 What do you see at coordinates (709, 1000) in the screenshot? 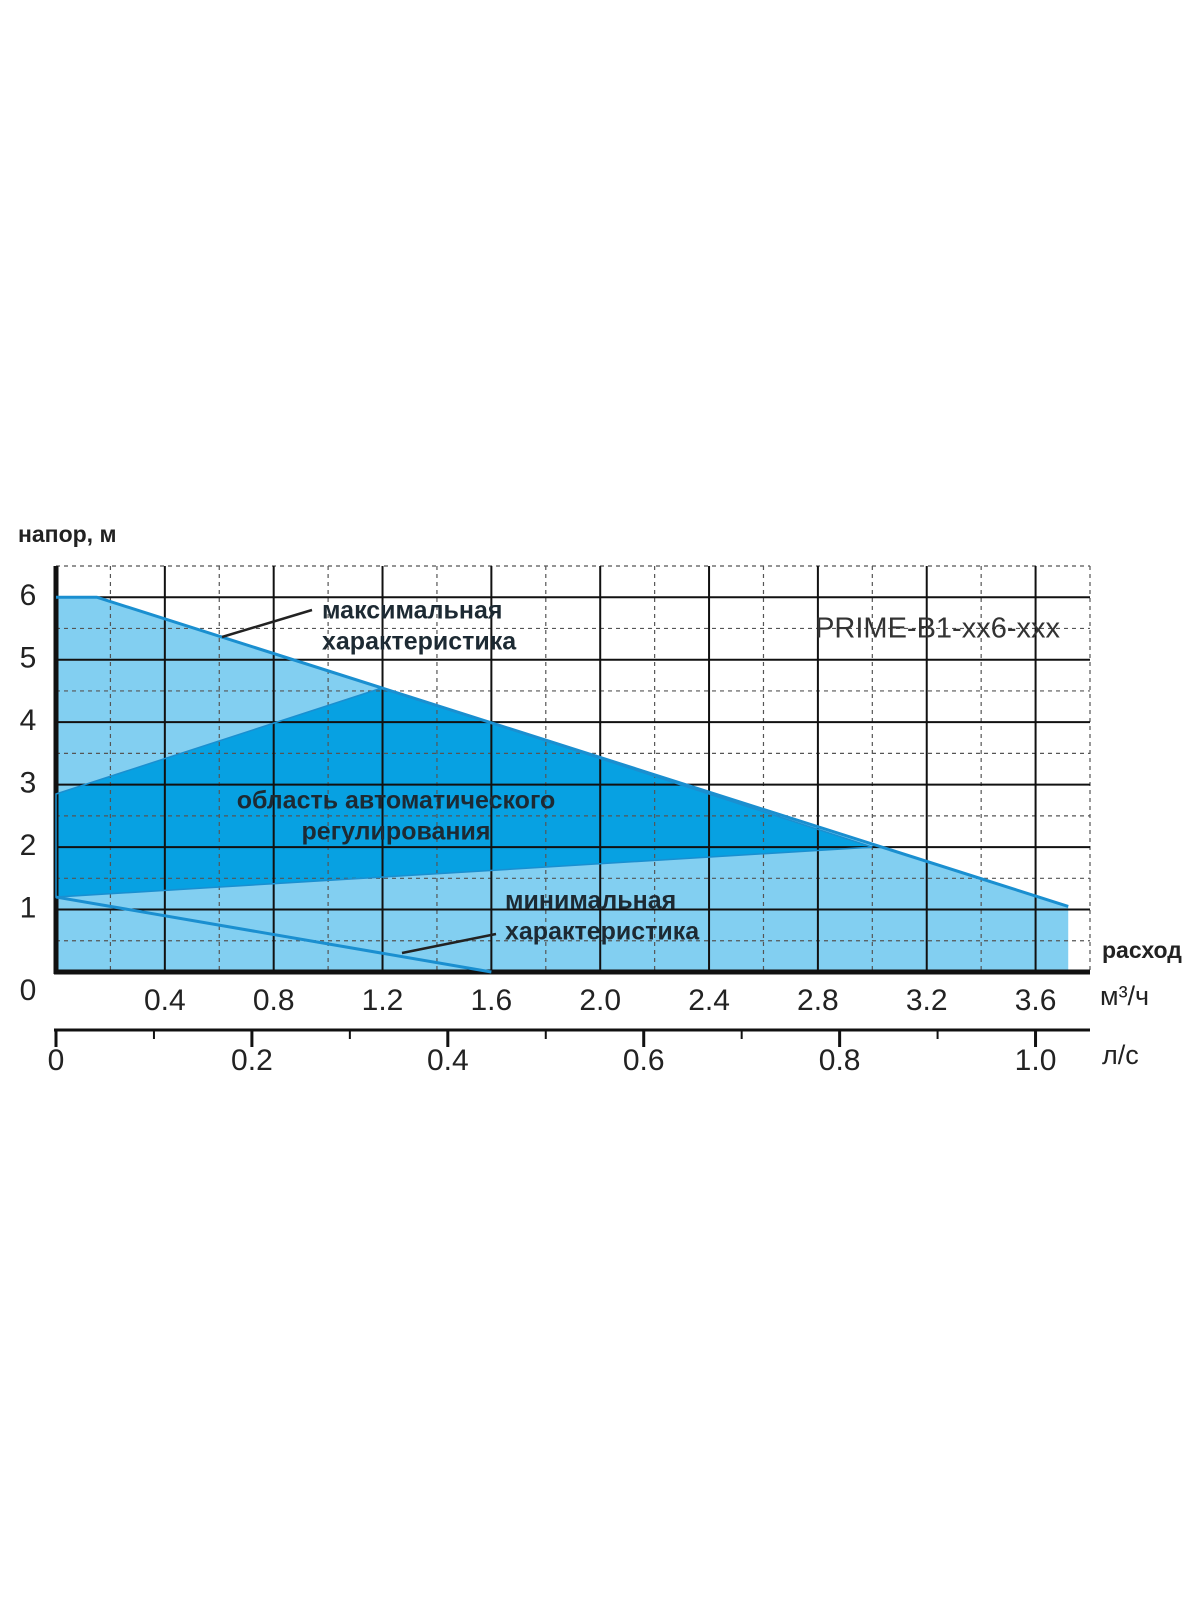
I see `x-tick-label: 2.4` at bounding box center [709, 1000].